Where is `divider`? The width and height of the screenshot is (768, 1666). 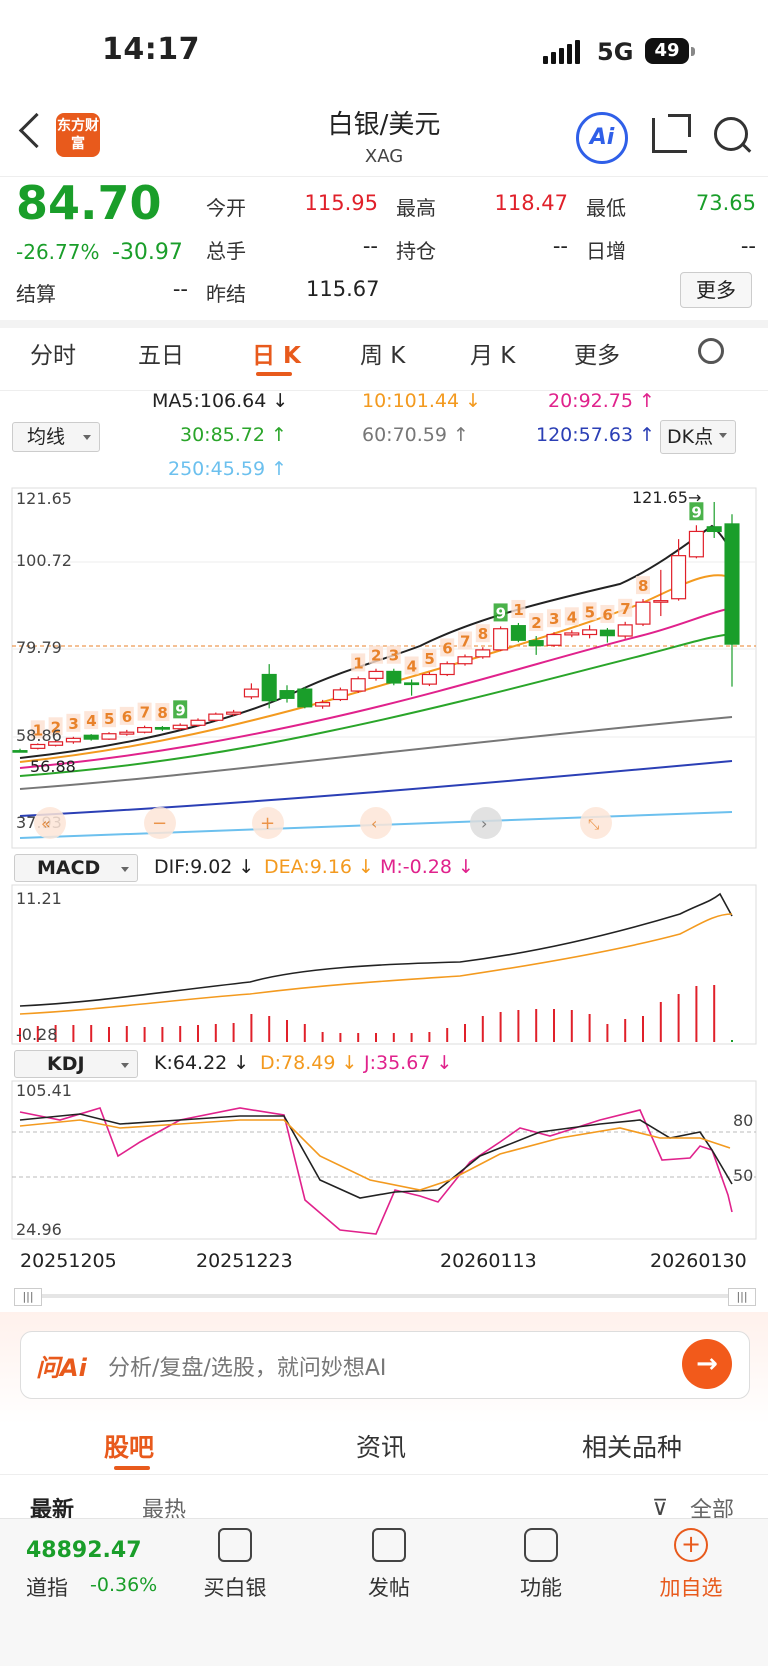 divider is located at coordinates (384, 1474).